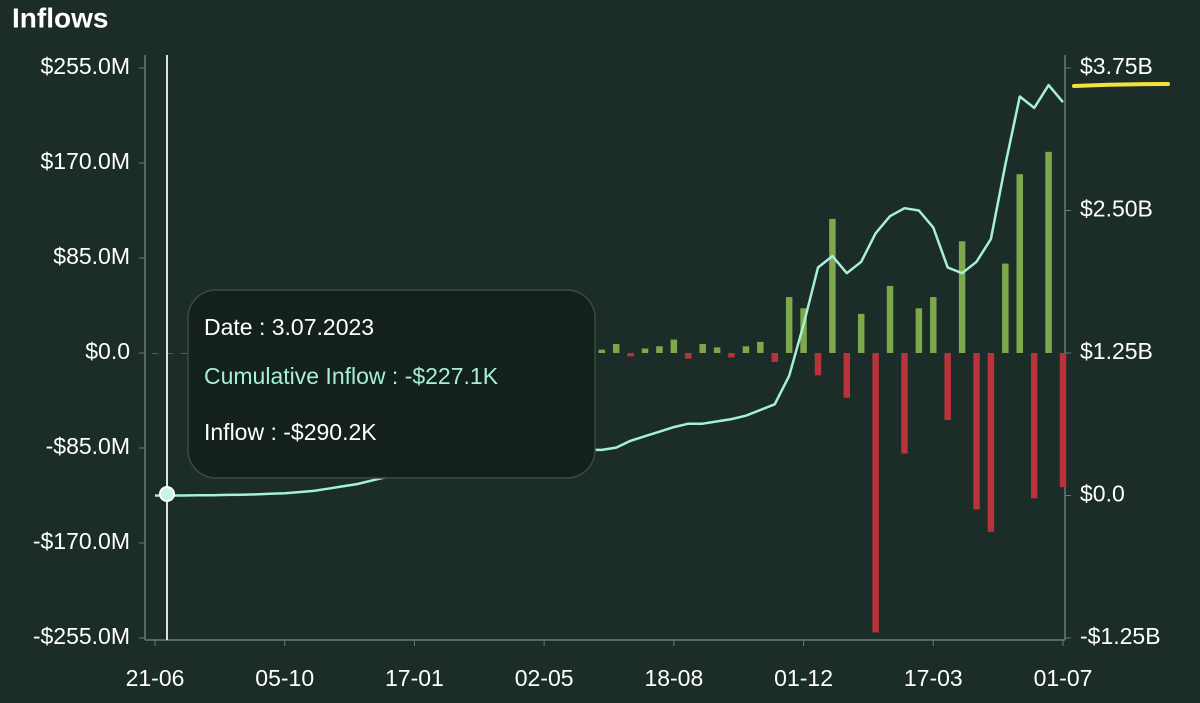 This screenshot has height=703, width=1200. Describe the element at coordinates (1116, 351) in the screenshot. I see `y2-tick-label: $1.25B` at that location.